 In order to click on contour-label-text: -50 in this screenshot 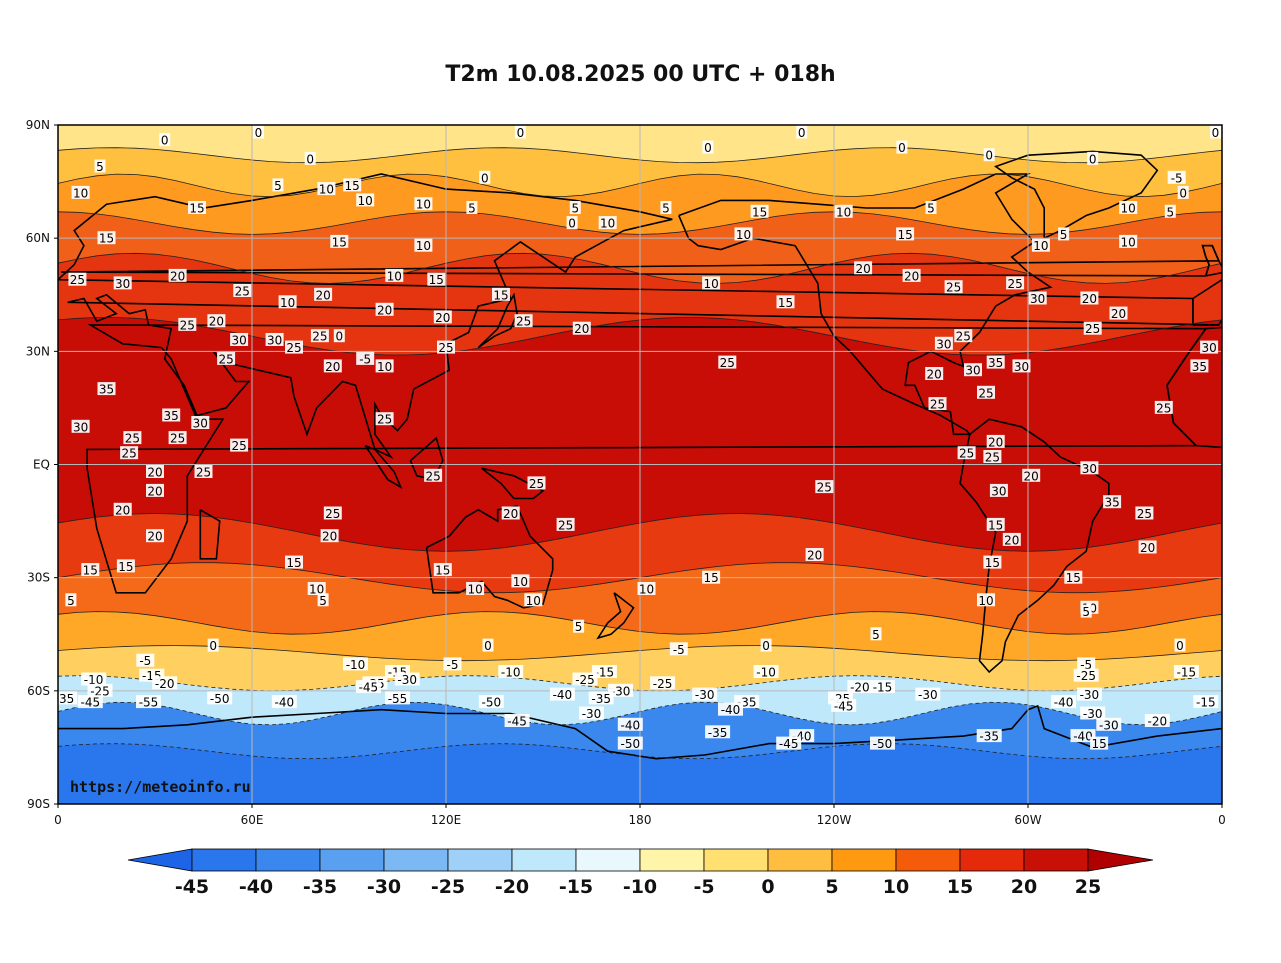, I will do `click(883, 744)`.